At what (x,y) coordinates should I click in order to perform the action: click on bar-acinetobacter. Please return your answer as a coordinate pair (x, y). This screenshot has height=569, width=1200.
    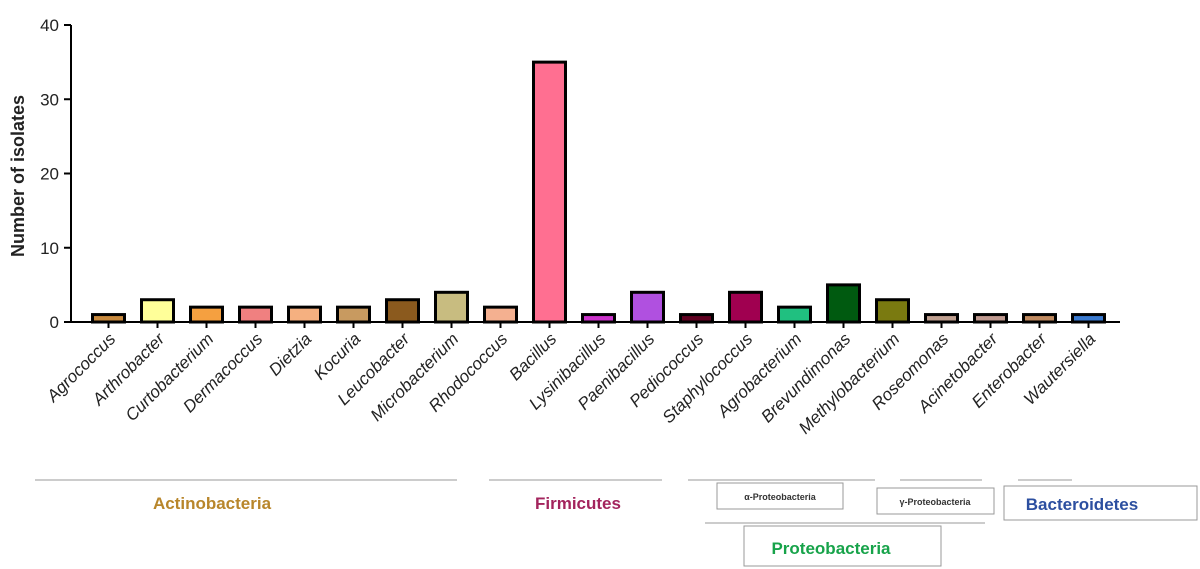
    Looking at the image, I should click on (990, 318).